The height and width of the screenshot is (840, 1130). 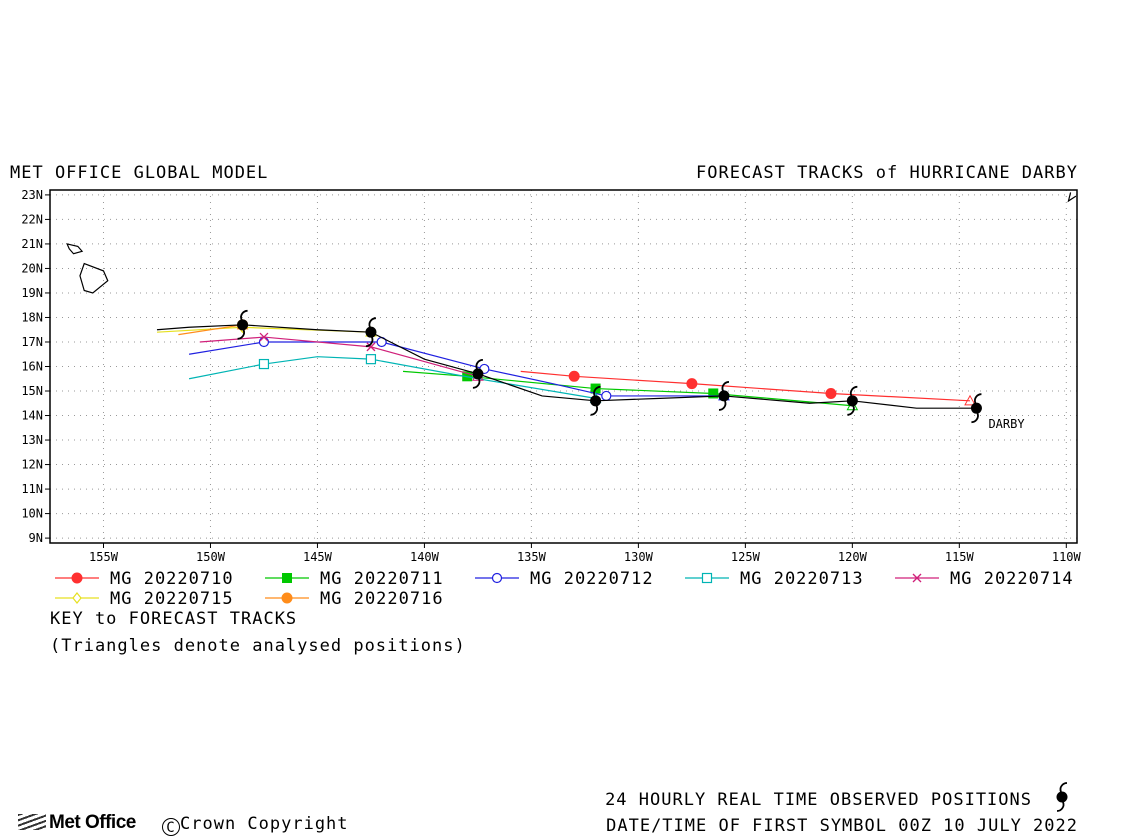 I want to click on marker-diamond-open, so click(x=77, y=598).